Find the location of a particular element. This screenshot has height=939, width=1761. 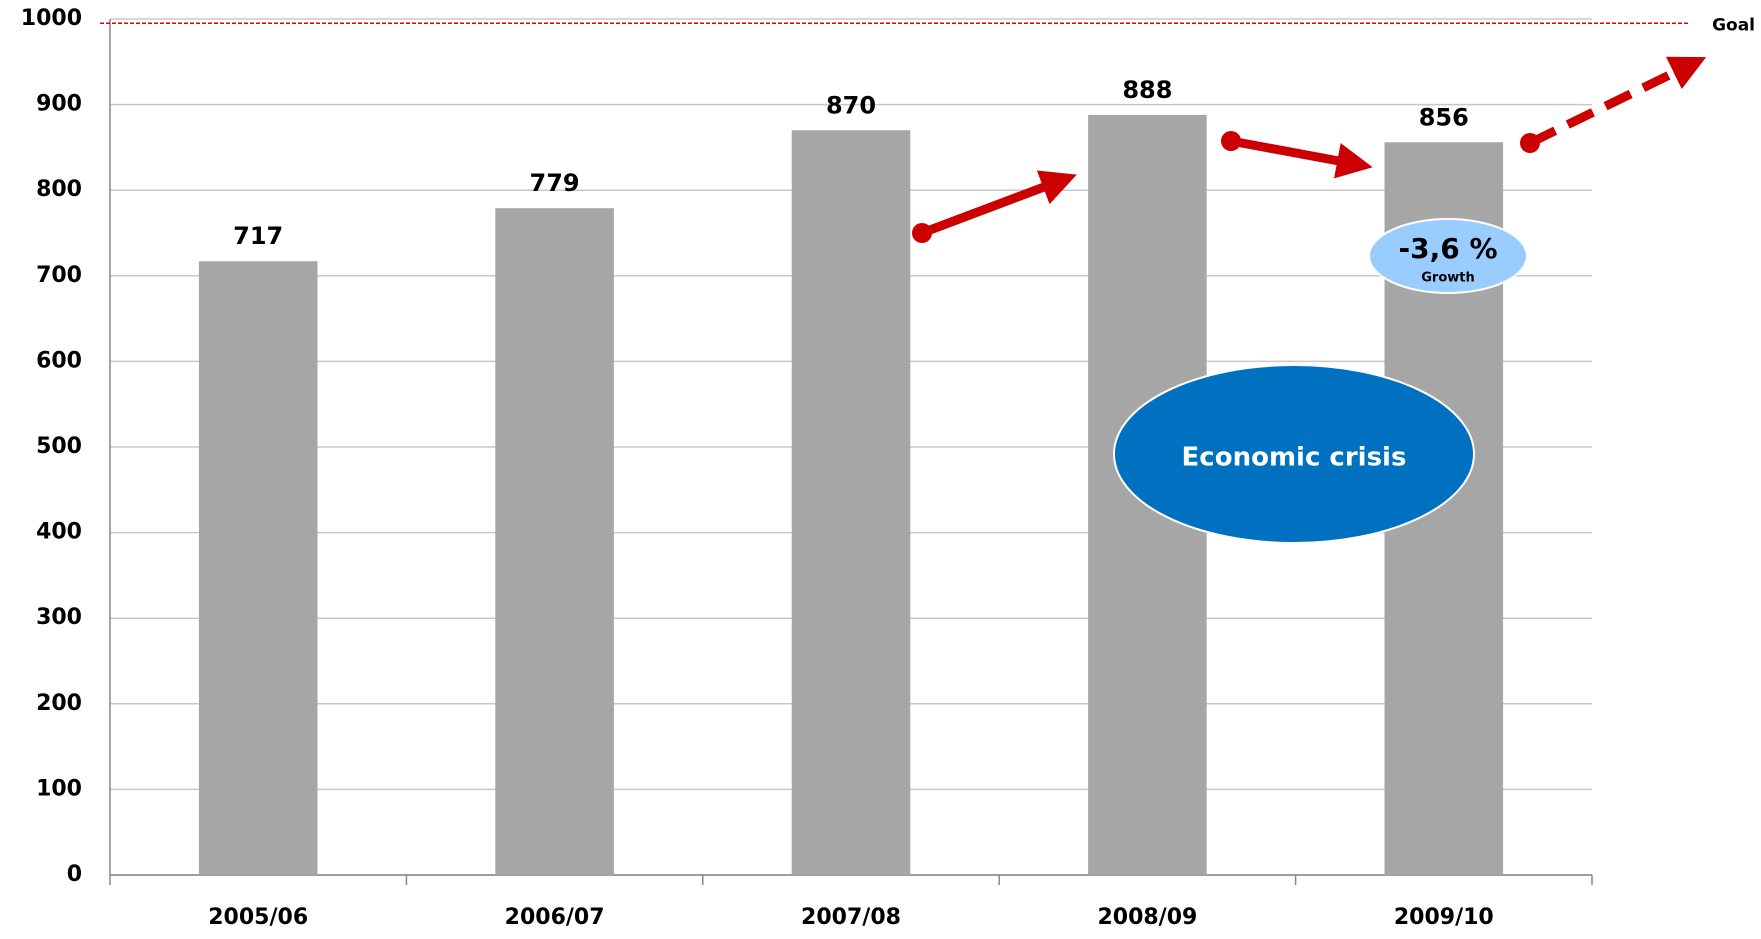

data-label: 779 is located at coordinates (555, 183).